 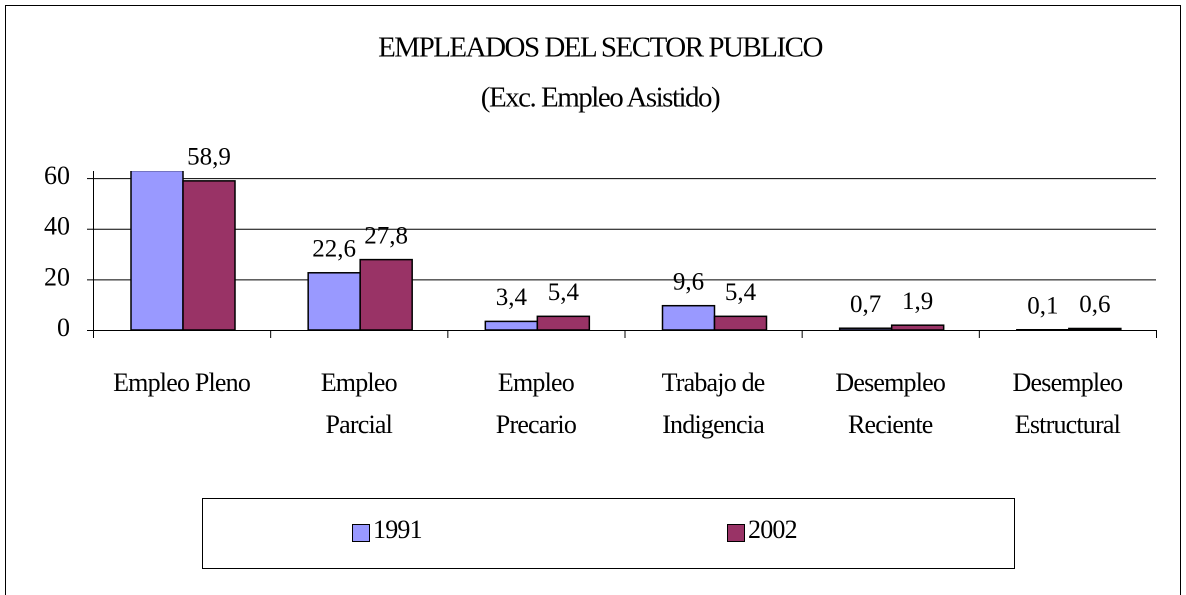 I want to click on y-tick-label: 20, so click(x=57, y=276).